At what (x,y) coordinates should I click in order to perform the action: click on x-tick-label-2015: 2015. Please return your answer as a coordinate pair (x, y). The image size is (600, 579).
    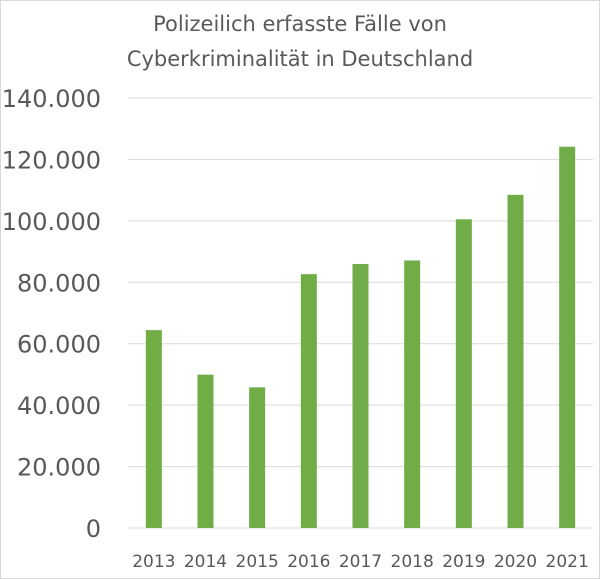
    Looking at the image, I should click on (257, 562).